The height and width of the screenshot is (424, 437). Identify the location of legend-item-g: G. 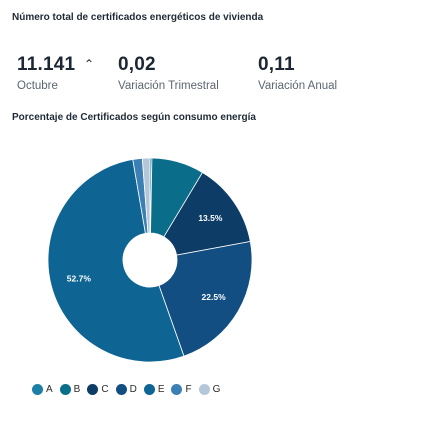
(209, 389).